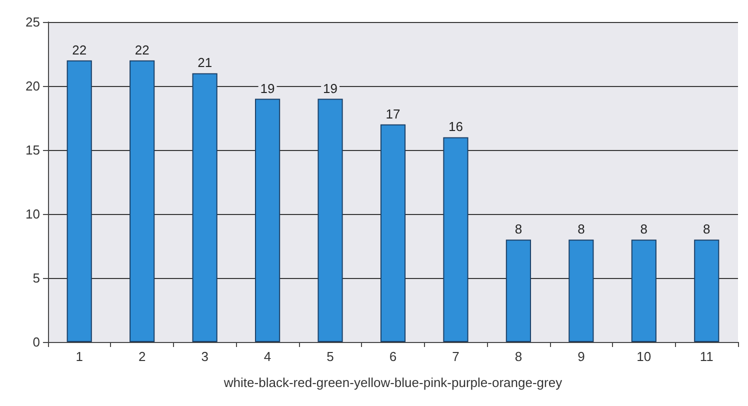  I want to click on x-tick-label: 2, so click(142, 356).